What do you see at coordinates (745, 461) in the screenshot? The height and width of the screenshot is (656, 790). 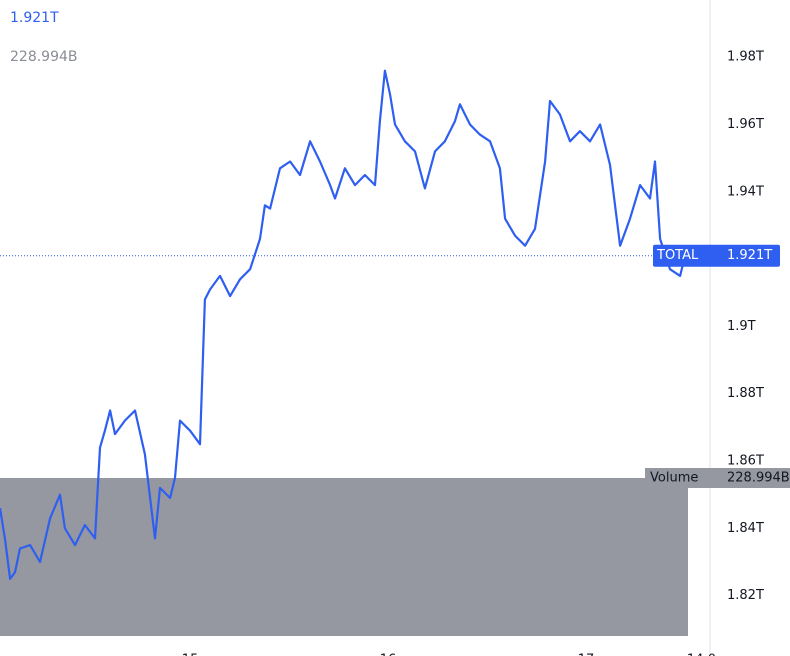 I see `y-tick-label: 1.86T` at bounding box center [745, 461].